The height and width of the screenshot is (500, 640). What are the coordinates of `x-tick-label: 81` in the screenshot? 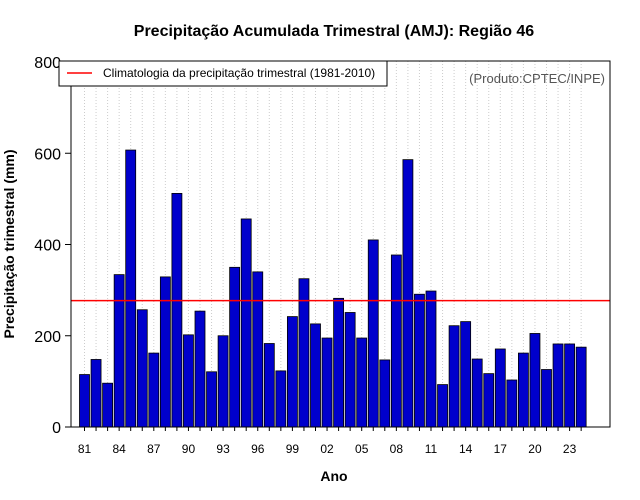 It's located at (85, 449).